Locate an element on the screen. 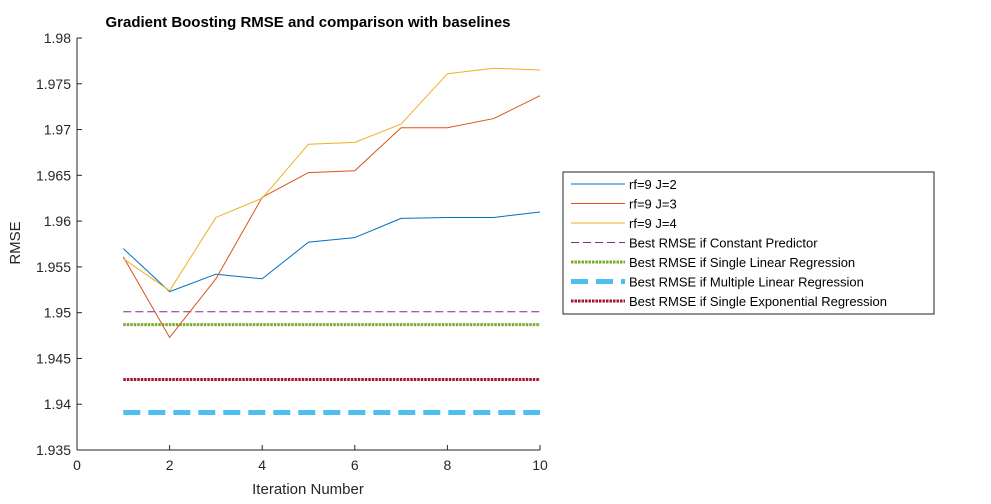 The width and height of the screenshot is (991, 504). legend-label: rf=9 J=2 is located at coordinates (653, 184).